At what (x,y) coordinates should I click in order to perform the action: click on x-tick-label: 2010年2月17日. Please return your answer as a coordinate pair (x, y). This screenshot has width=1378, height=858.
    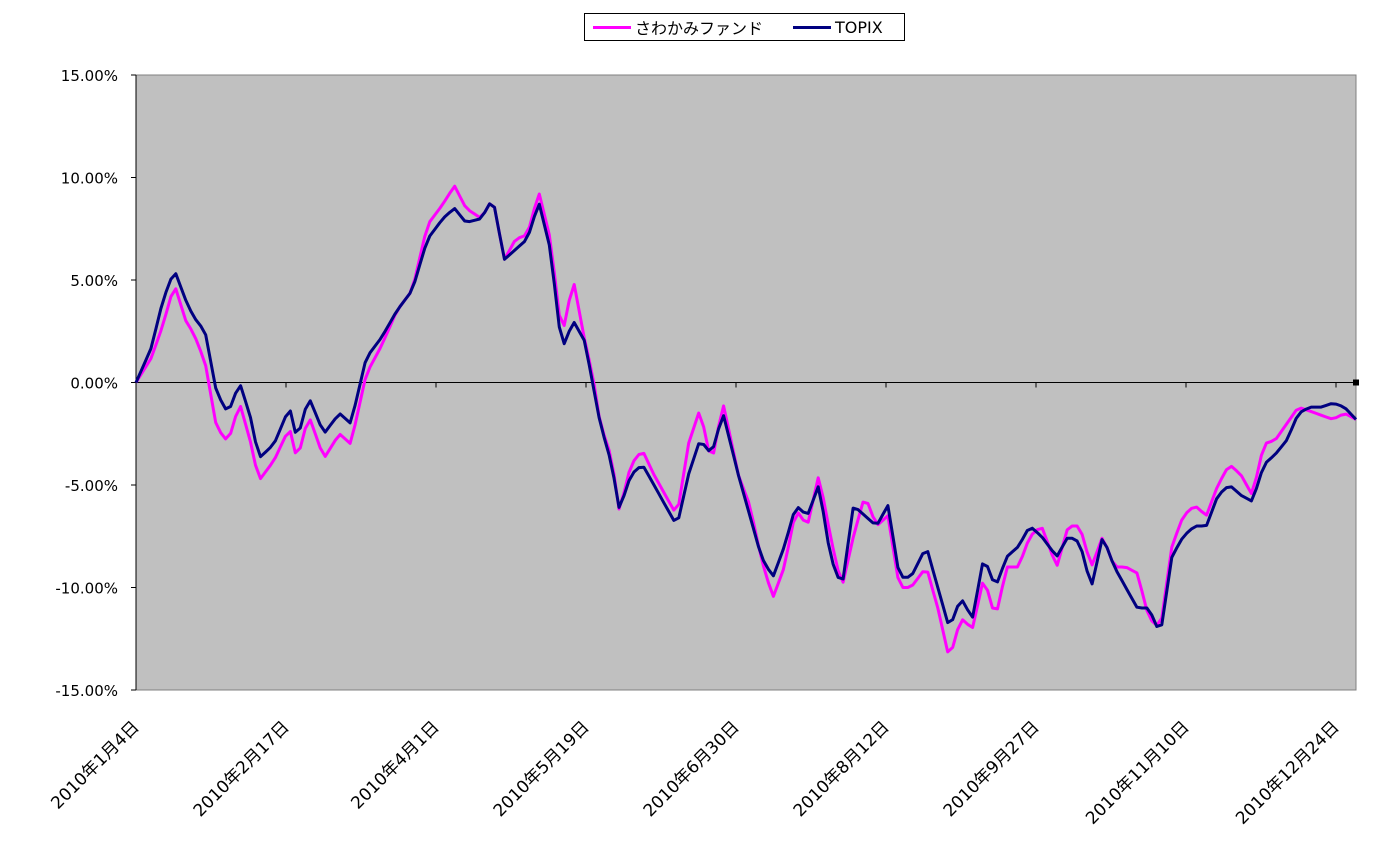
    Looking at the image, I should click on (242, 769).